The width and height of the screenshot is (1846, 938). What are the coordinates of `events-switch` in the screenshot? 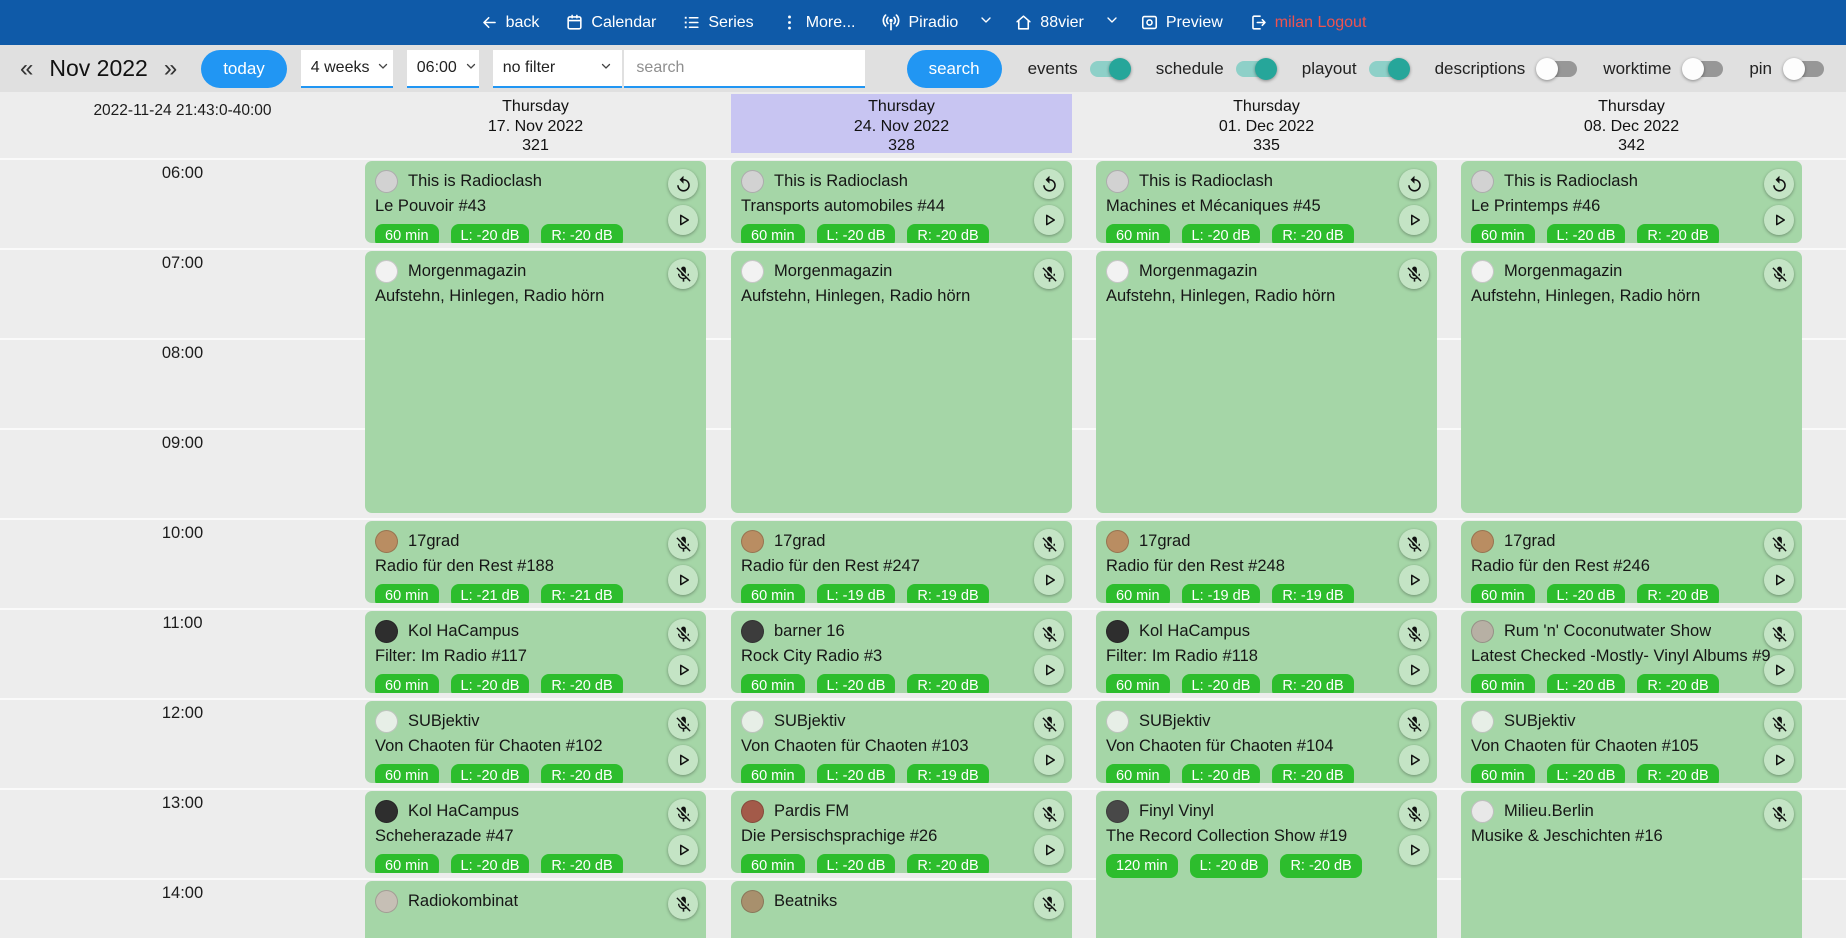 It's located at (1110, 68).